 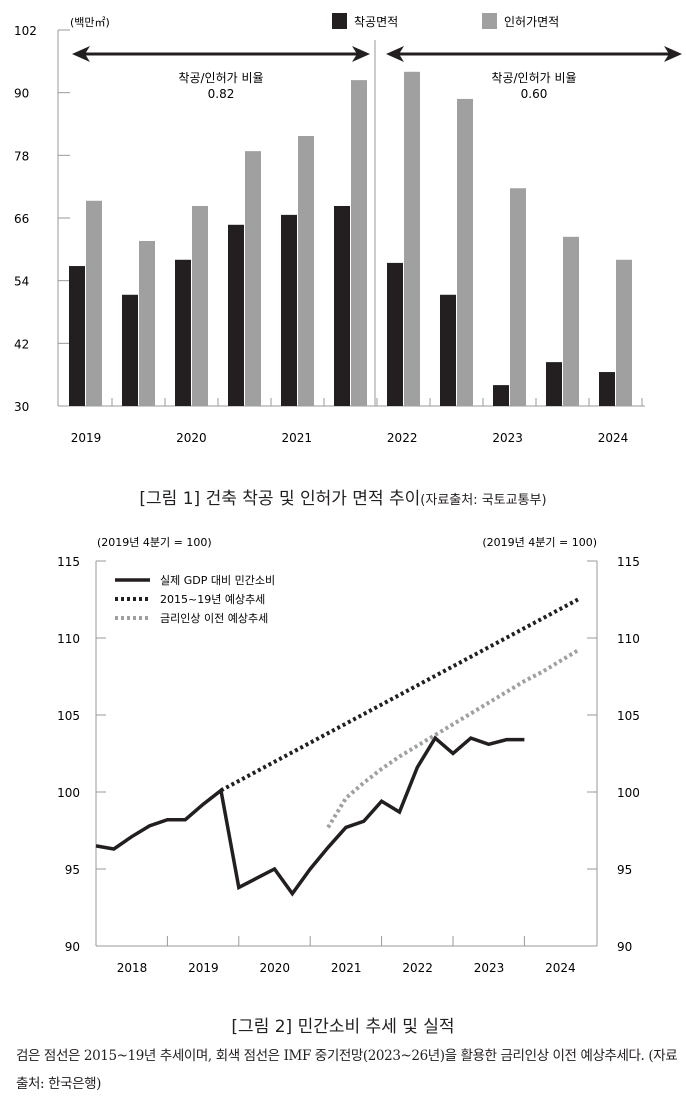 I want to click on bar-start-2019H2, so click(x=130, y=350).